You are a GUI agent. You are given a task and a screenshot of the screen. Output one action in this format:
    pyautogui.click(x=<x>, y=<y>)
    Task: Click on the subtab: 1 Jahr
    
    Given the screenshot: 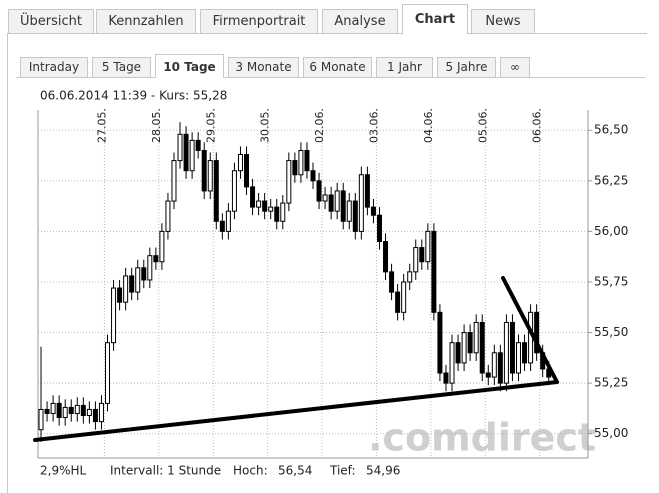 What is the action you would take?
    pyautogui.click(x=404, y=67)
    